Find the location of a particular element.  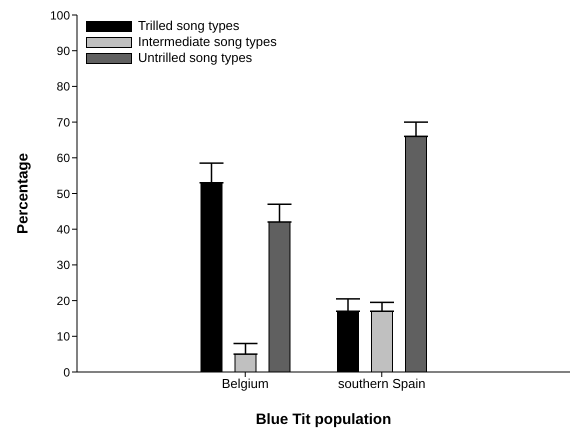

y-axis-title: Percentage is located at coordinates (23, 193).